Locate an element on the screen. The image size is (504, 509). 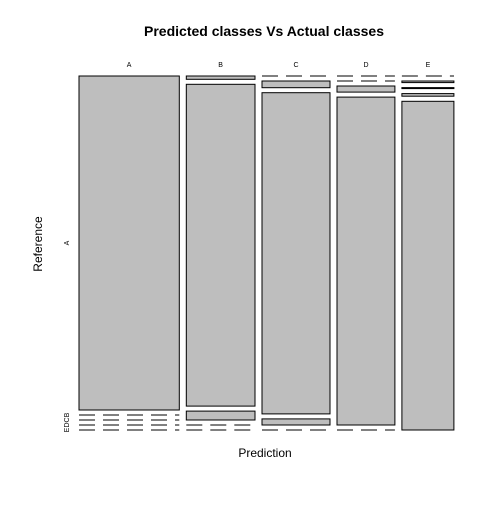
mosaic-tile-pred-c-ref-d is located at coordinates (296, 422).